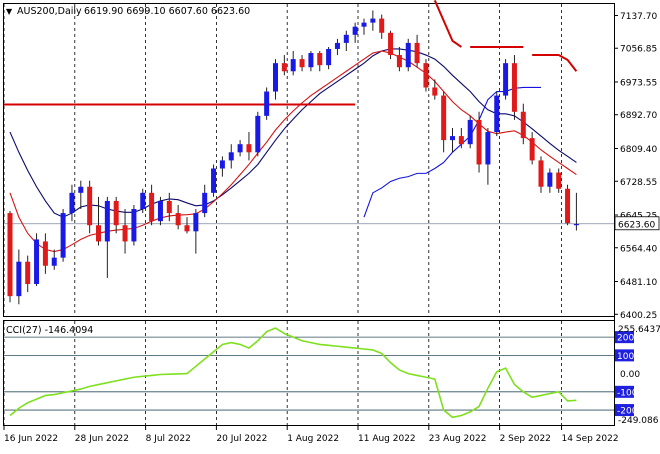 Image resolution: width=660 pixels, height=454 pixels. Describe the element at coordinates (9, 11) in the screenshot. I see `chart-menu-arrow: ▼` at that location.